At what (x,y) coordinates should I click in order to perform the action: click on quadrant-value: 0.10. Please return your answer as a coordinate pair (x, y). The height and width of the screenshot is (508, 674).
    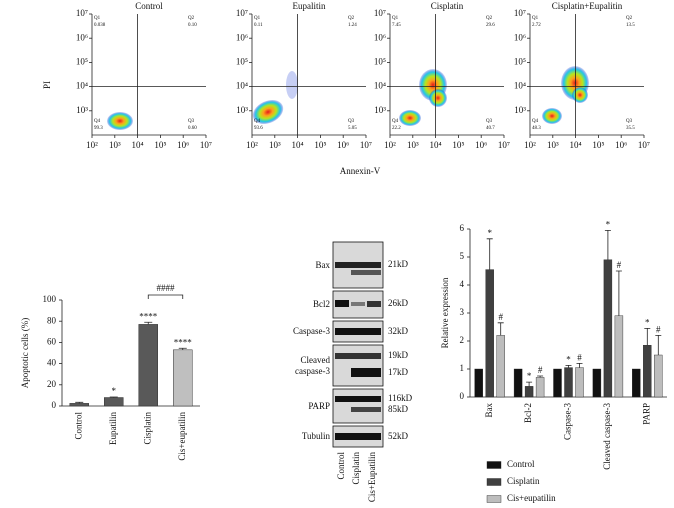
    Looking at the image, I should click on (192, 25).